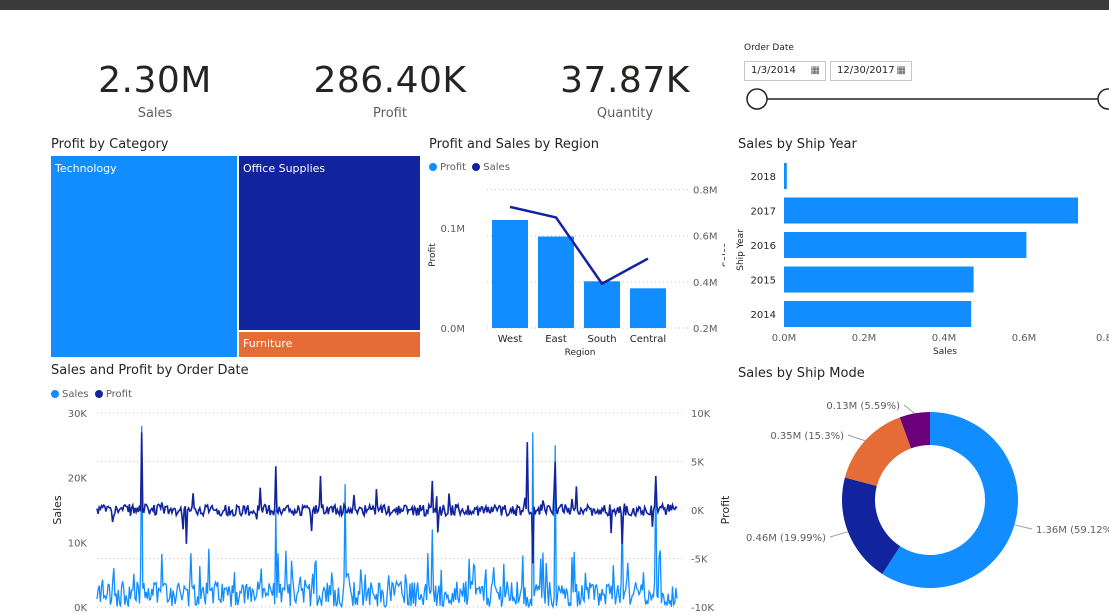 The image size is (1109, 615). What do you see at coordinates (784, 338) in the screenshot?
I see `x-tick-label: 0.0M` at bounding box center [784, 338].